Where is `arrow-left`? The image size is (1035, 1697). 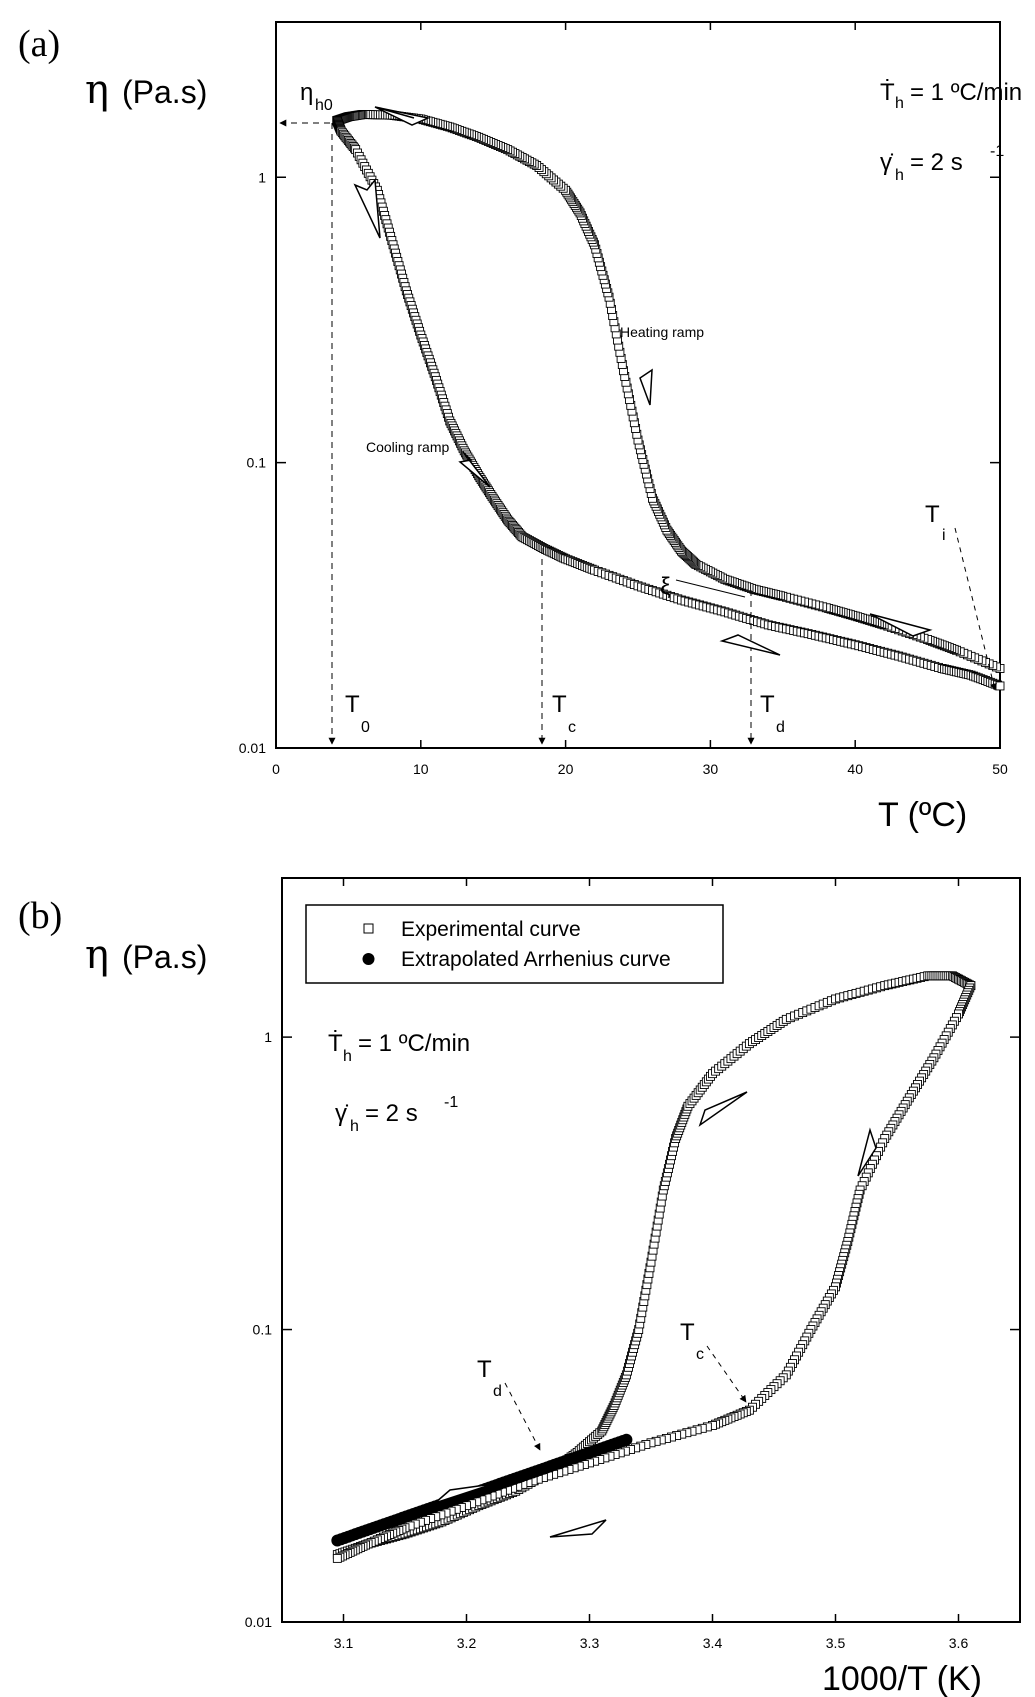 arrow-left is located at coordinates (464, 1493).